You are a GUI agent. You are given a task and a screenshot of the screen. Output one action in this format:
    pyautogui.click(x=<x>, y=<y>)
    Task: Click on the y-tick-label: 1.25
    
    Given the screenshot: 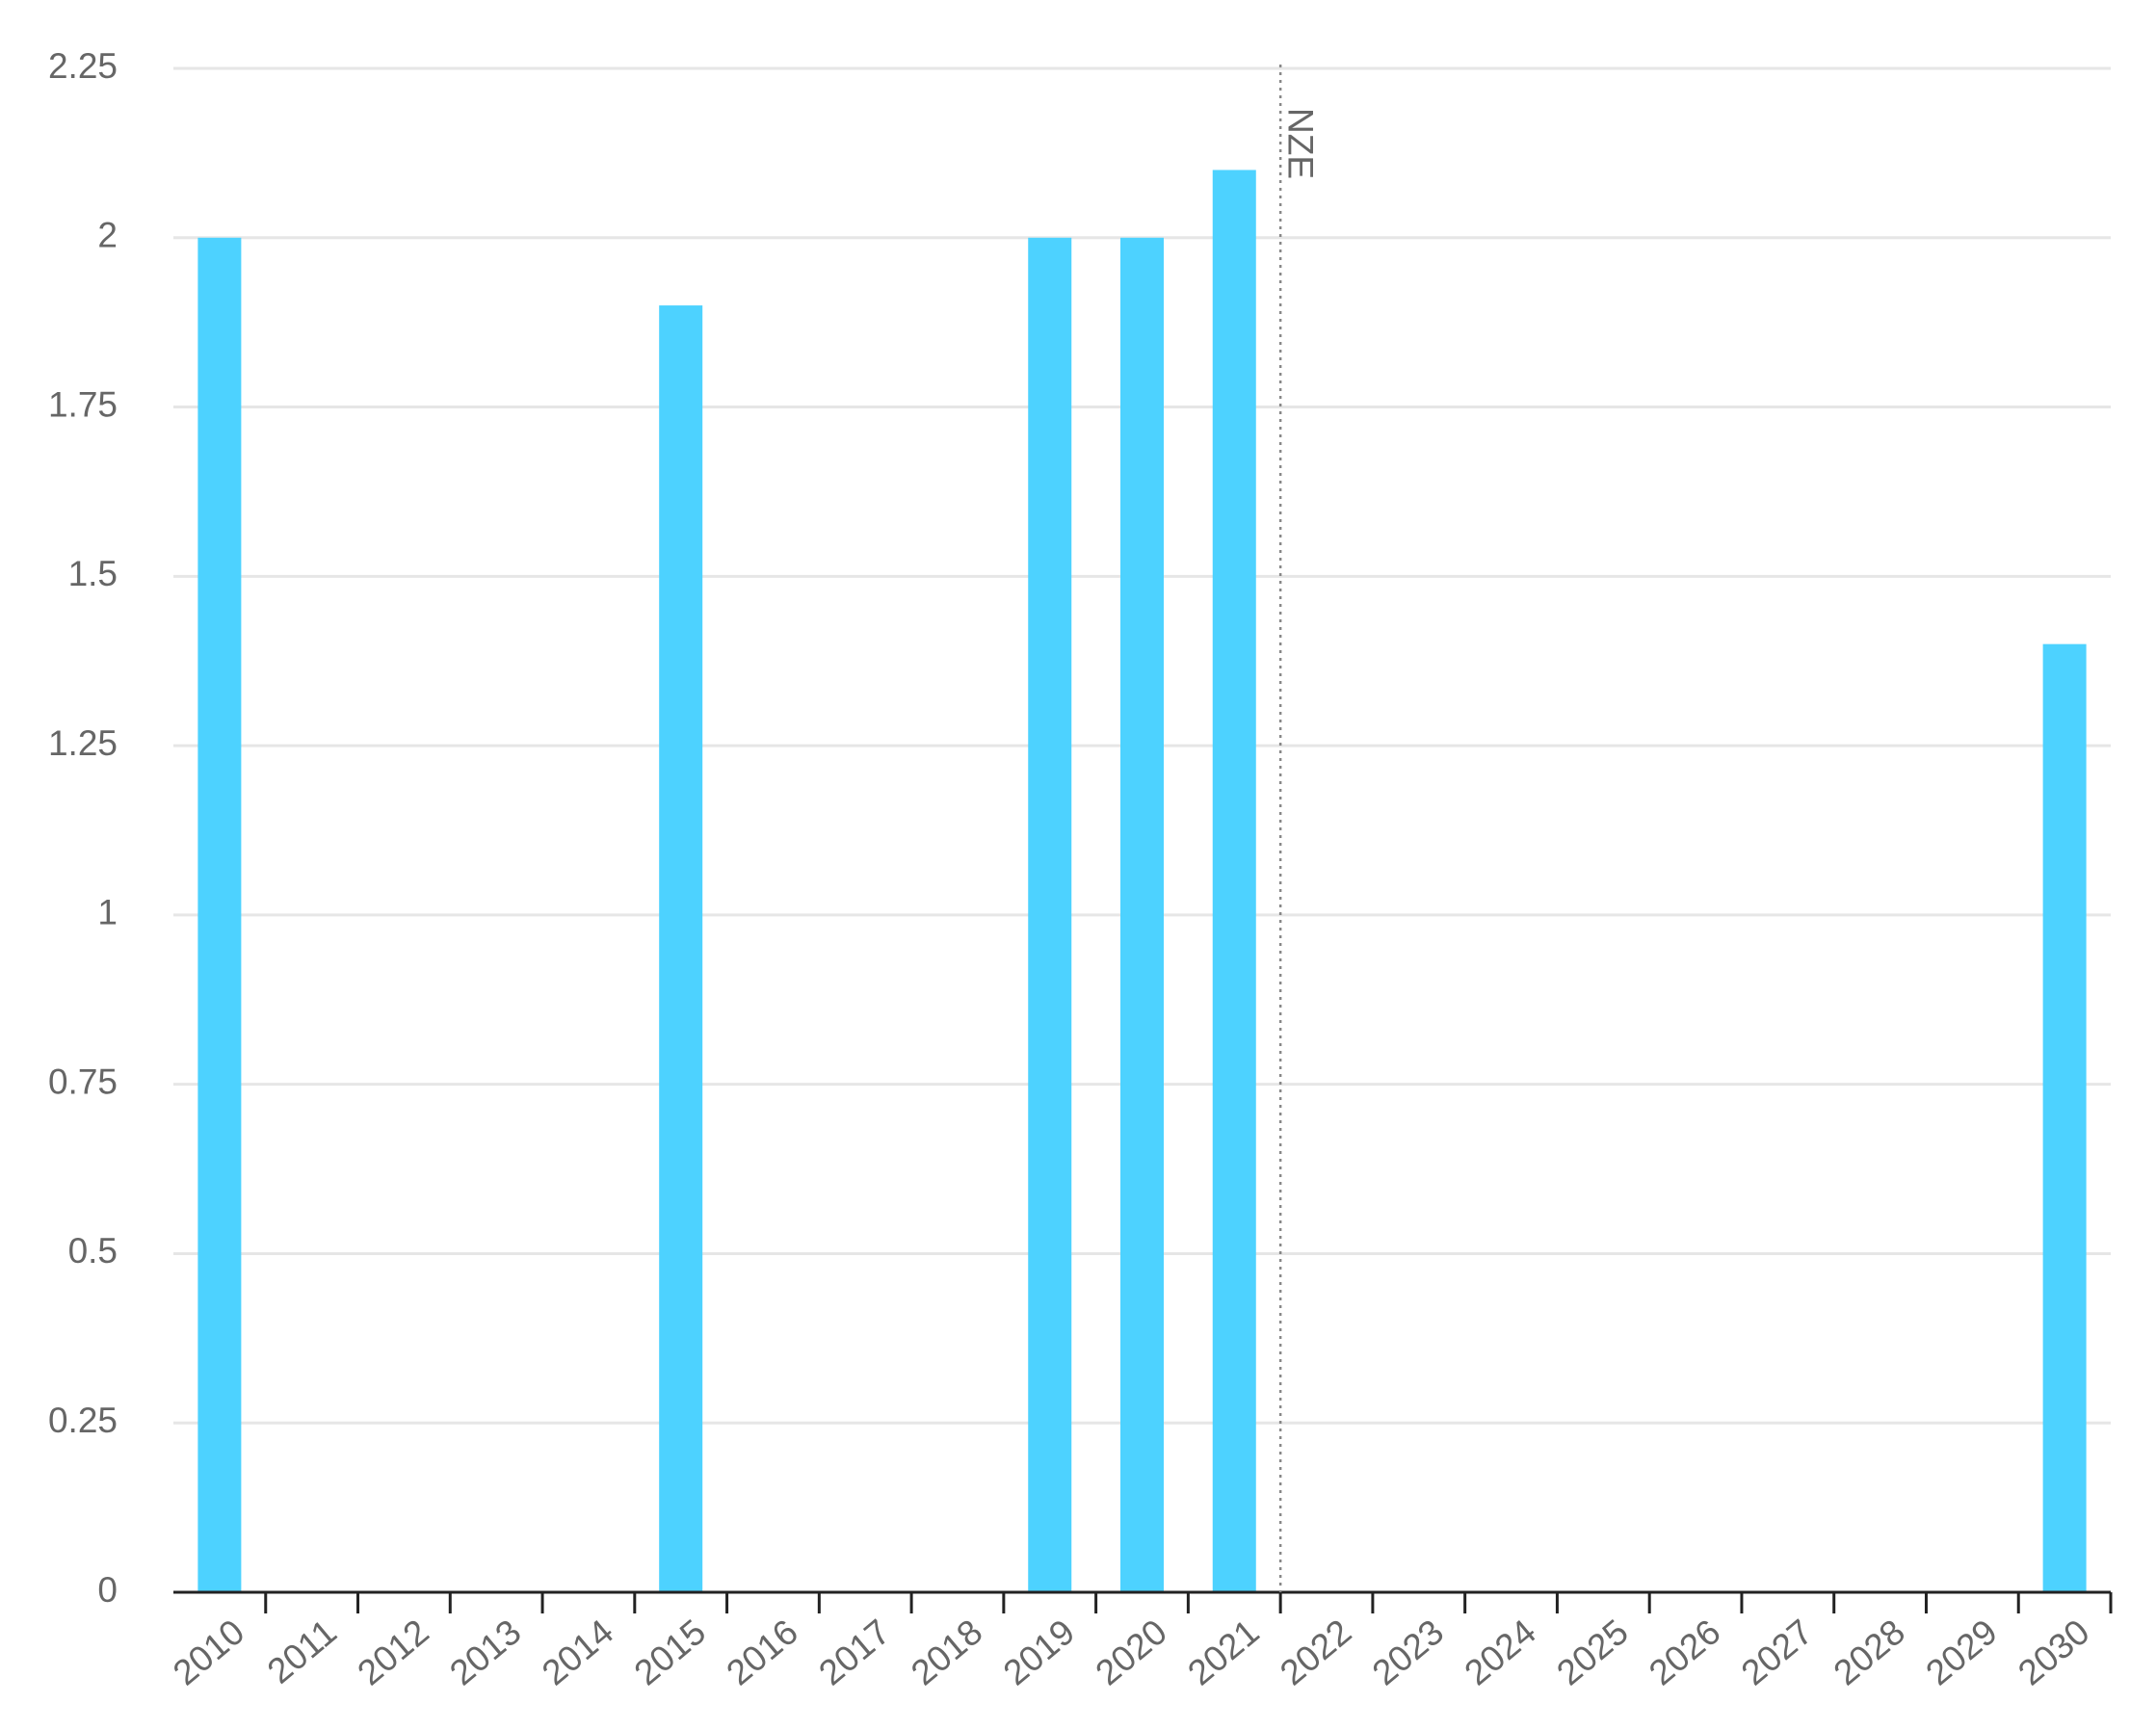 What is the action you would take?
    pyautogui.click(x=83, y=743)
    